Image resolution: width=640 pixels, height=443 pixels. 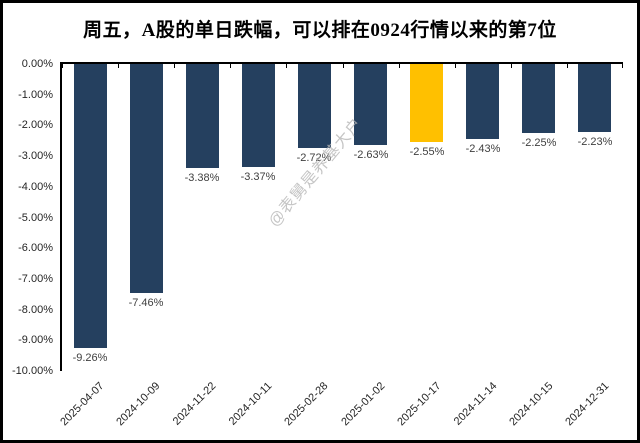 I want to click on bar-value-label: -2.23%, so click(x=595, y=142).